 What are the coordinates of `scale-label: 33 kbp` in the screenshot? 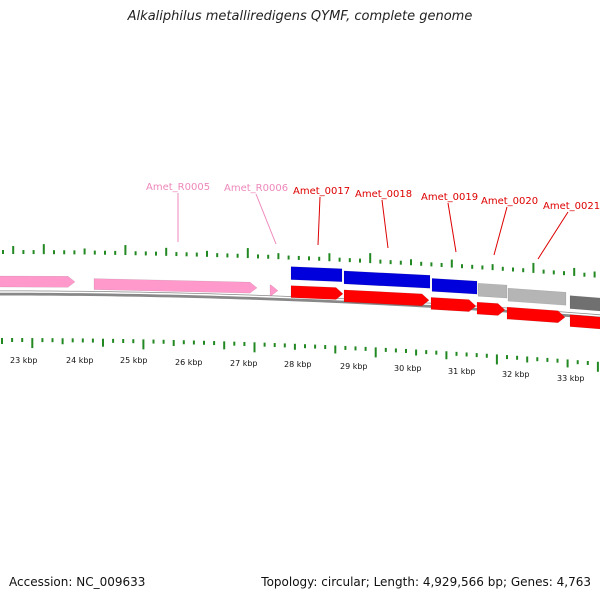 It's located at (571, 378).